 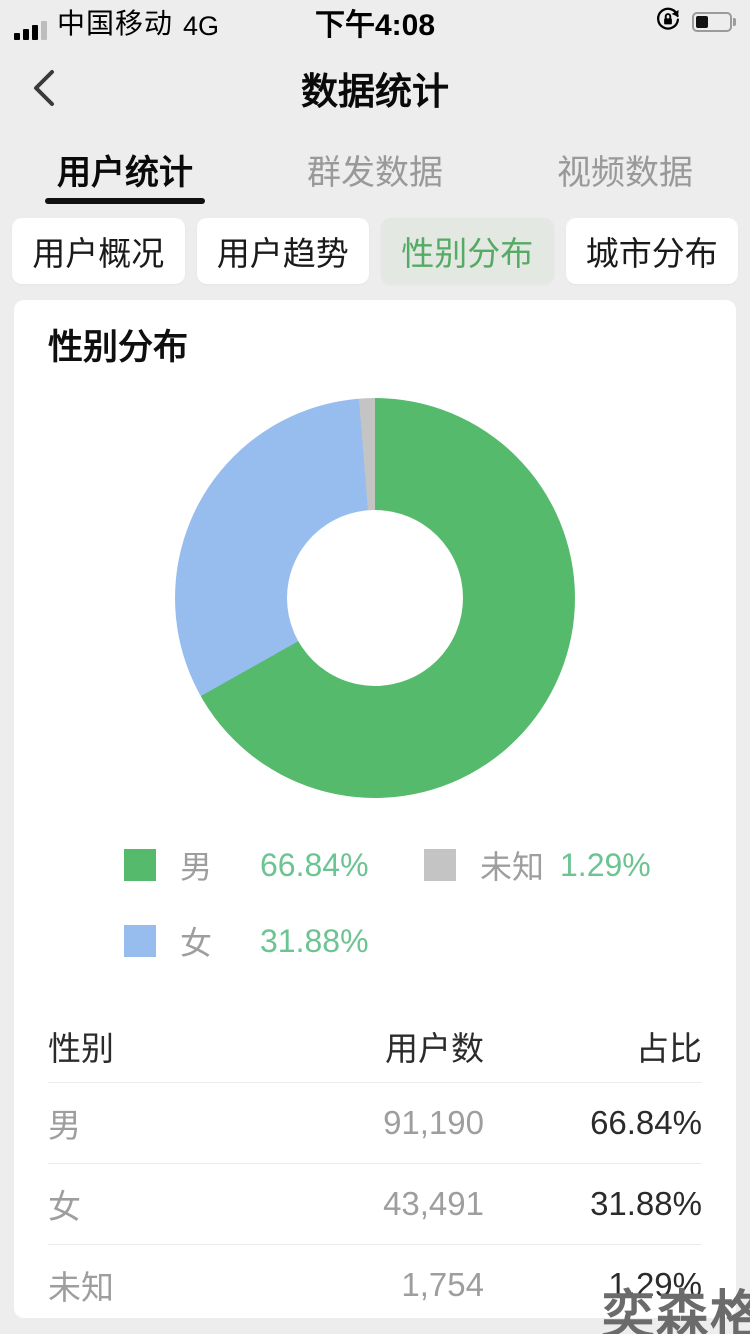 I want to click on card-title: 性别分布, so click(x=118, y=347).